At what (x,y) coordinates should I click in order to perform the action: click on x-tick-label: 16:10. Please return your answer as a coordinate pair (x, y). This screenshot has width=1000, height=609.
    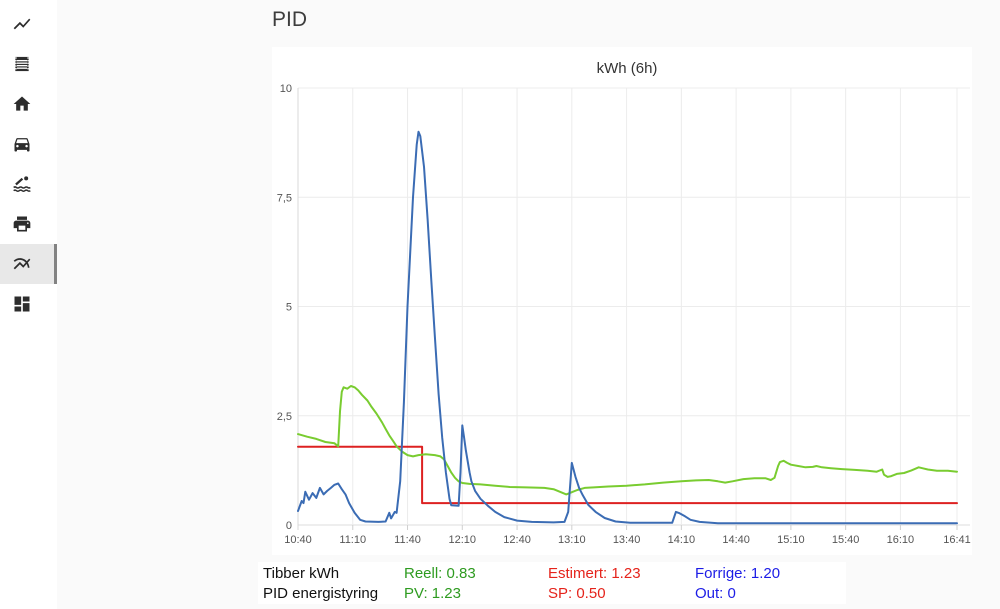
    Looking at the image, I should click on (901, 540).